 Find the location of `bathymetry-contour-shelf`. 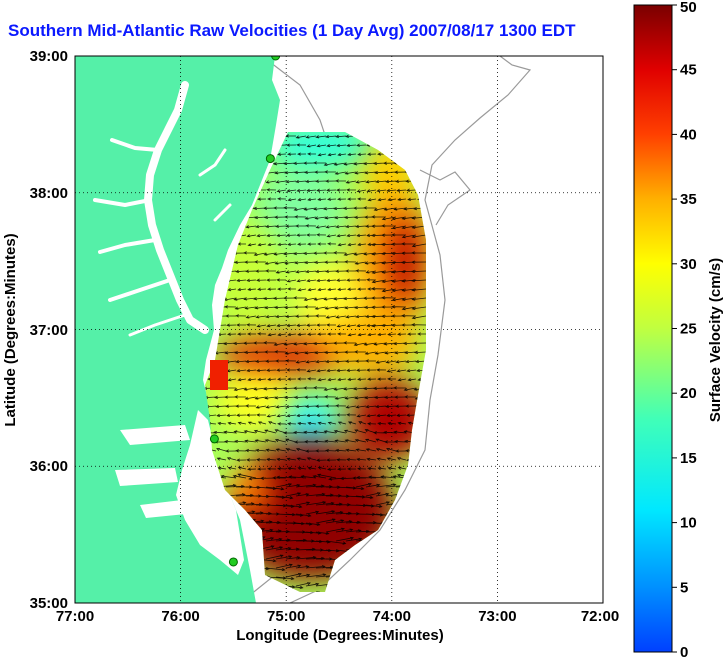

bathymetry-contour-shelf is located at coordinates (445, 197).